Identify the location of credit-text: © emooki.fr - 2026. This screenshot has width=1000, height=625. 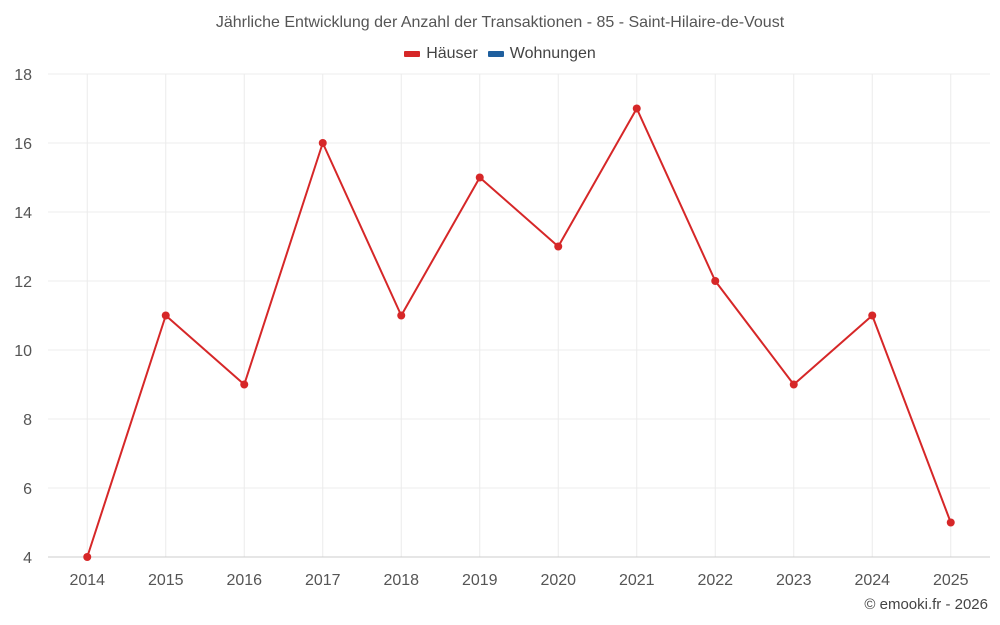
(926, 604).